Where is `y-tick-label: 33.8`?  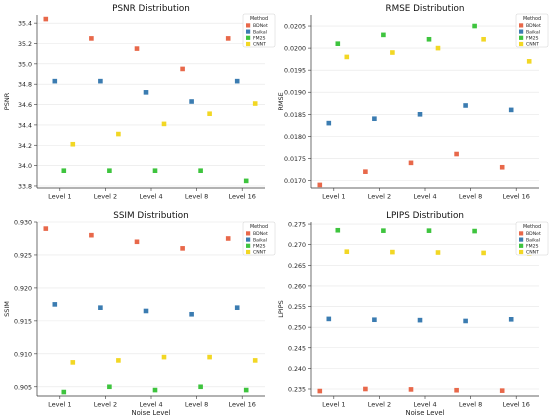
y-tick-label: 33.8 is located at coordinates (25, 186).